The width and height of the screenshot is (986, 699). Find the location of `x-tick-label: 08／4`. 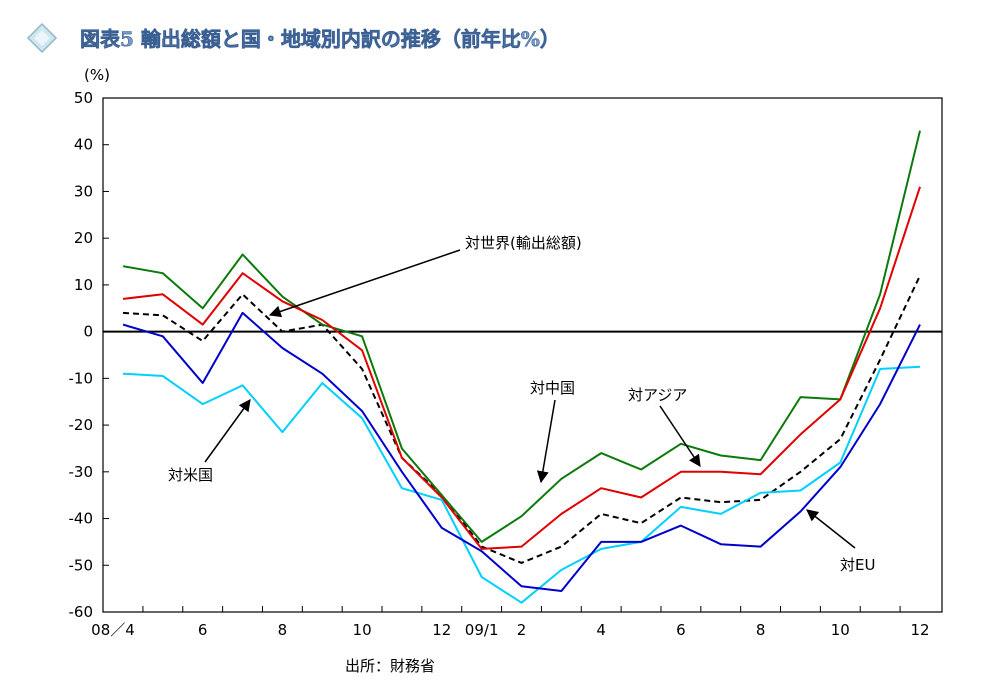

x-tick-label: 08／4 is located at coordinates (113, 630).